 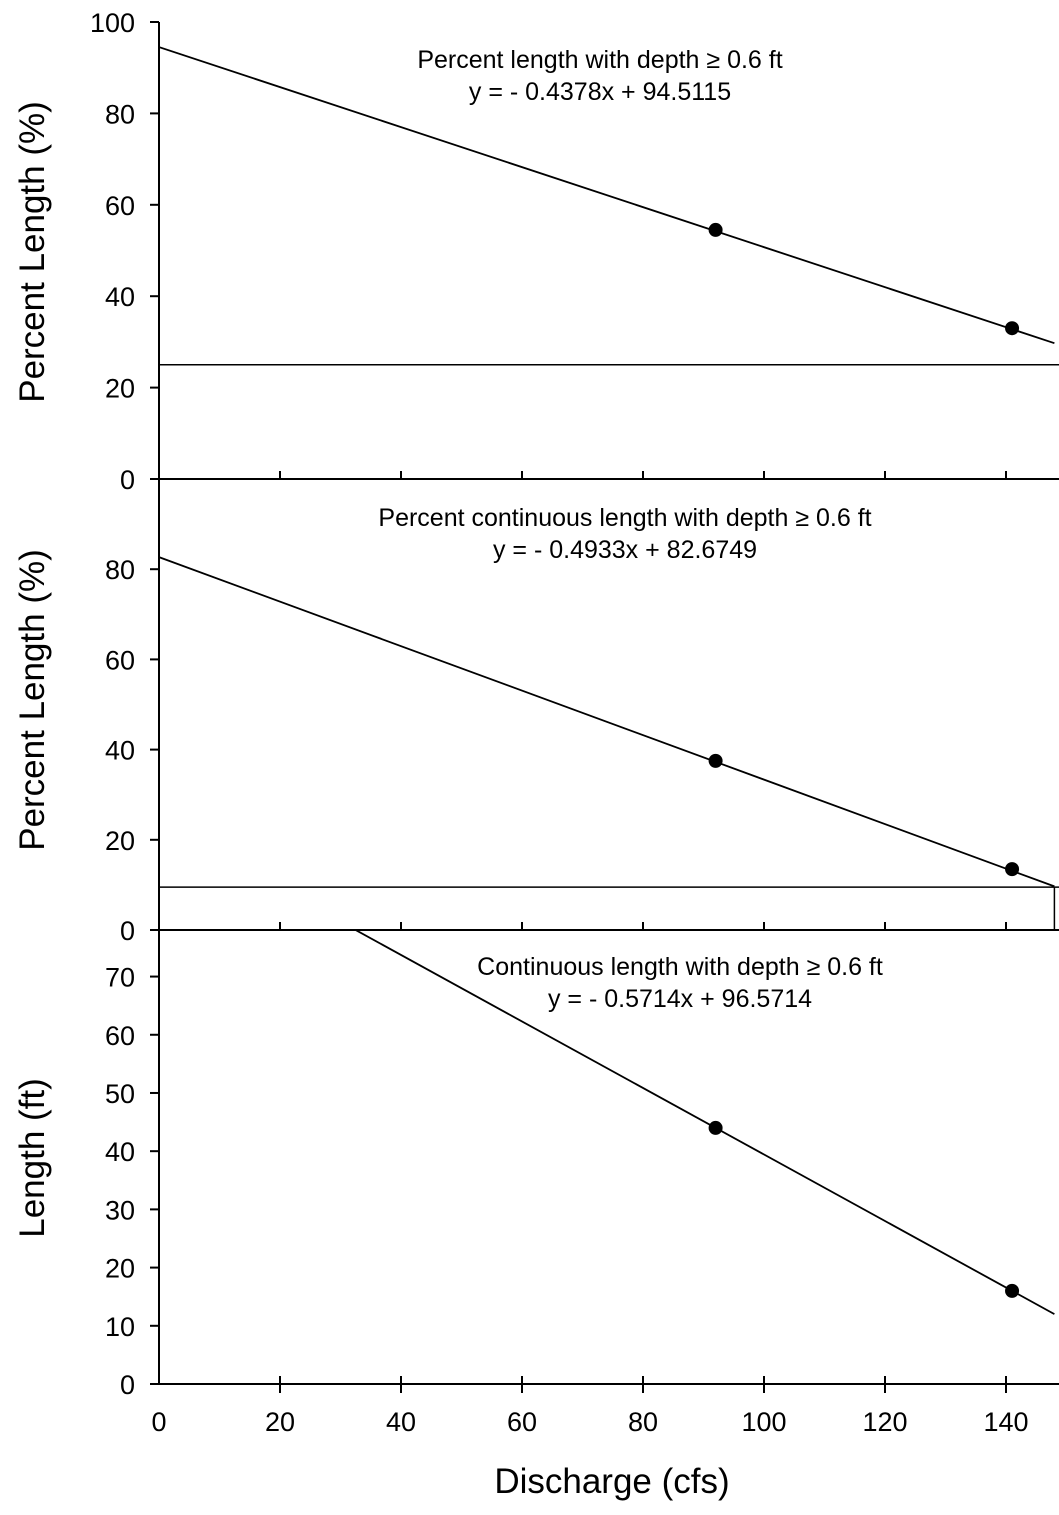 I want to click on panel-1-y-tick-label: 40, so click(x=120, y=297).